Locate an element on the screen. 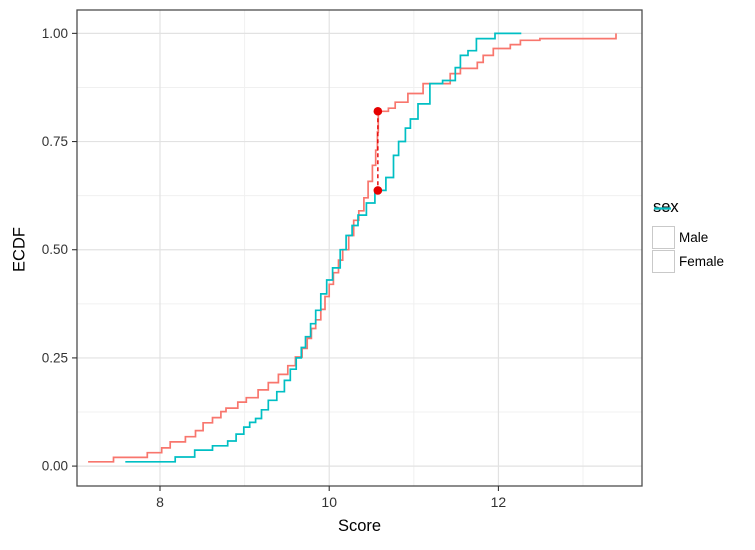 The image size is (755, 550). ks-point-upper is located at coordinates (378, 111).